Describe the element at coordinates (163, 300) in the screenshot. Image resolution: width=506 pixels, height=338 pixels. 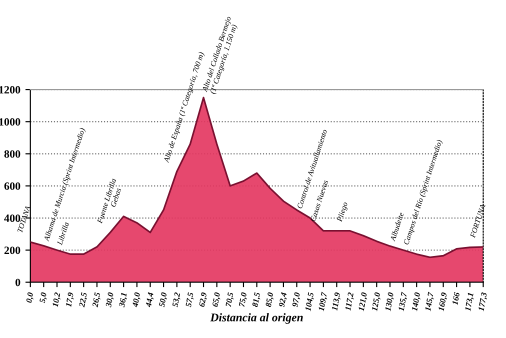
I see `x-tick-label: 50,0` at that location.